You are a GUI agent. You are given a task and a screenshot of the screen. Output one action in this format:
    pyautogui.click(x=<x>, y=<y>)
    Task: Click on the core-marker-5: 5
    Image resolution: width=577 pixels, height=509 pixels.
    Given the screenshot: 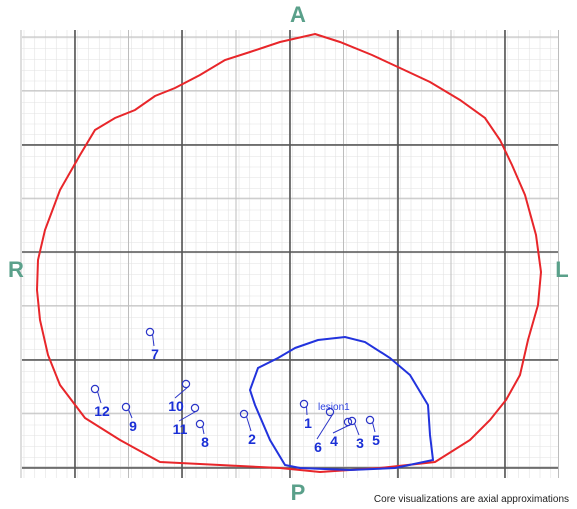 What is the action you would take?
    pyautogui.click(x=372, y=431)
    